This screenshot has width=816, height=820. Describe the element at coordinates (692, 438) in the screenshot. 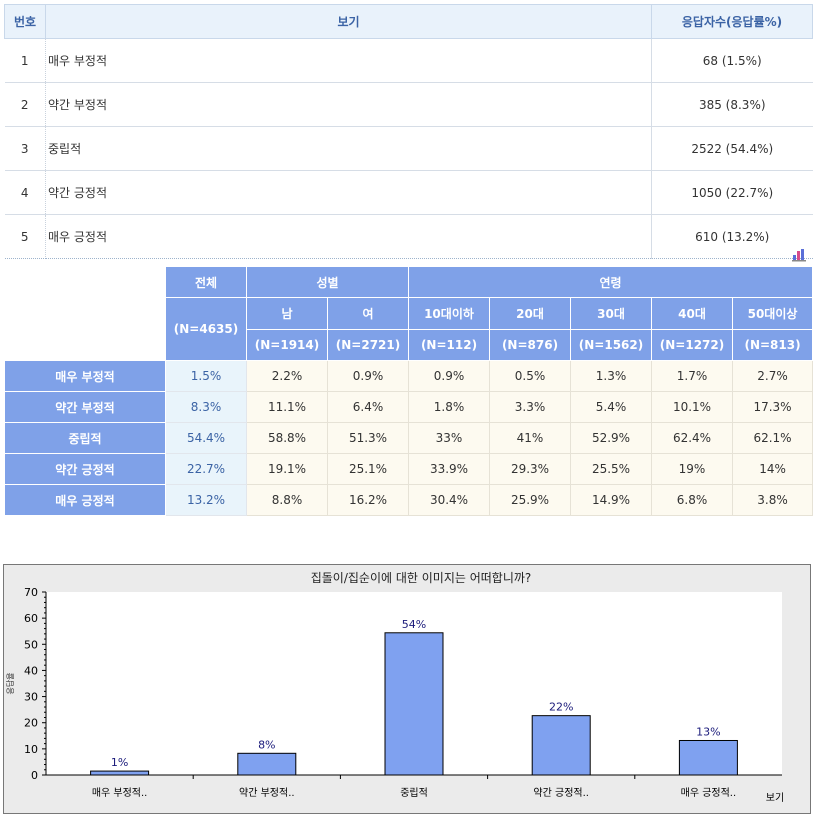

I see `crosstab-cell: 62.4%` at that location.